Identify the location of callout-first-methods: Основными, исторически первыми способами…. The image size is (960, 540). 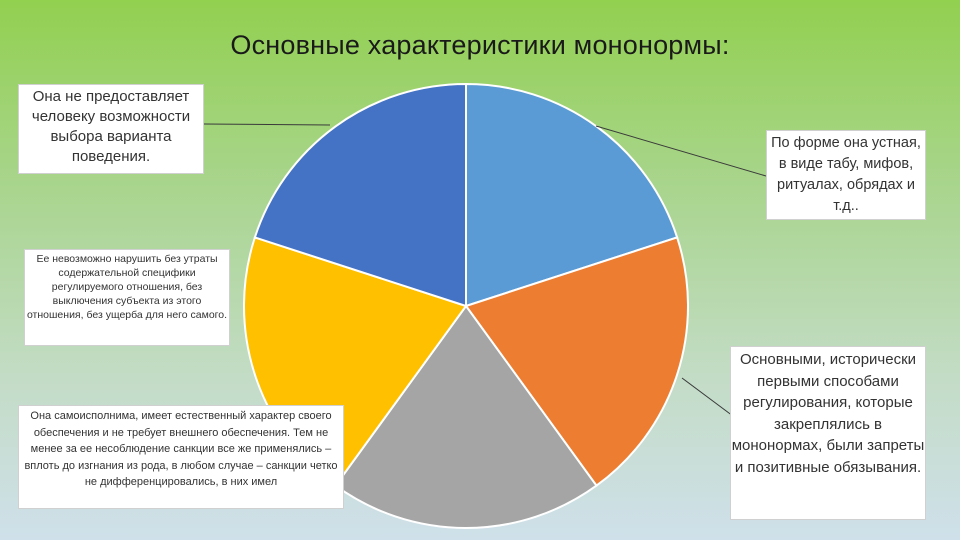
(828, 433).